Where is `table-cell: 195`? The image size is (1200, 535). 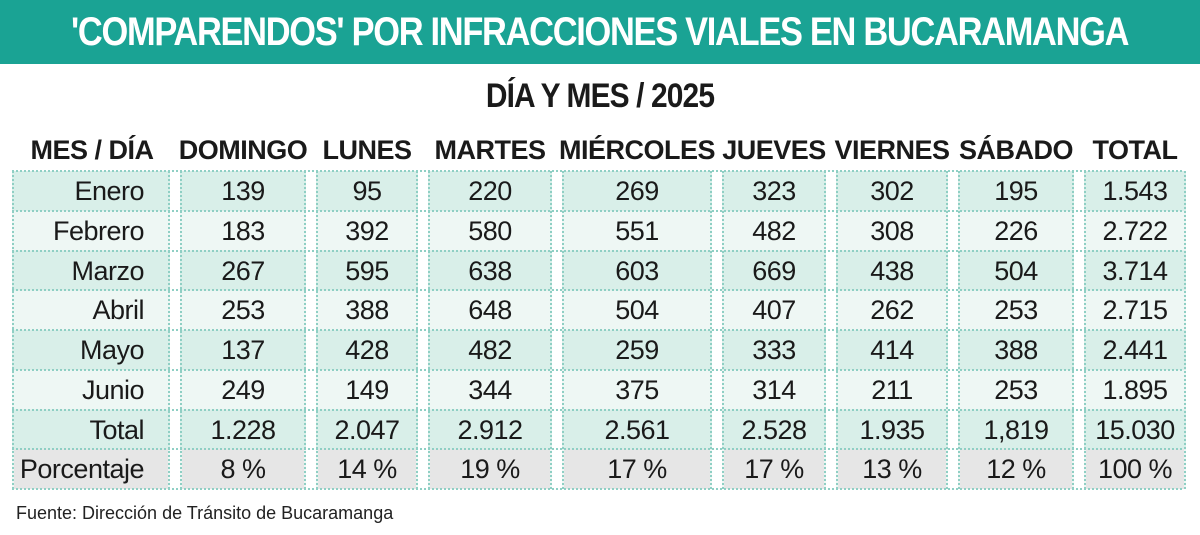
table-cell: 195 is located at coordinates (1016, 191).